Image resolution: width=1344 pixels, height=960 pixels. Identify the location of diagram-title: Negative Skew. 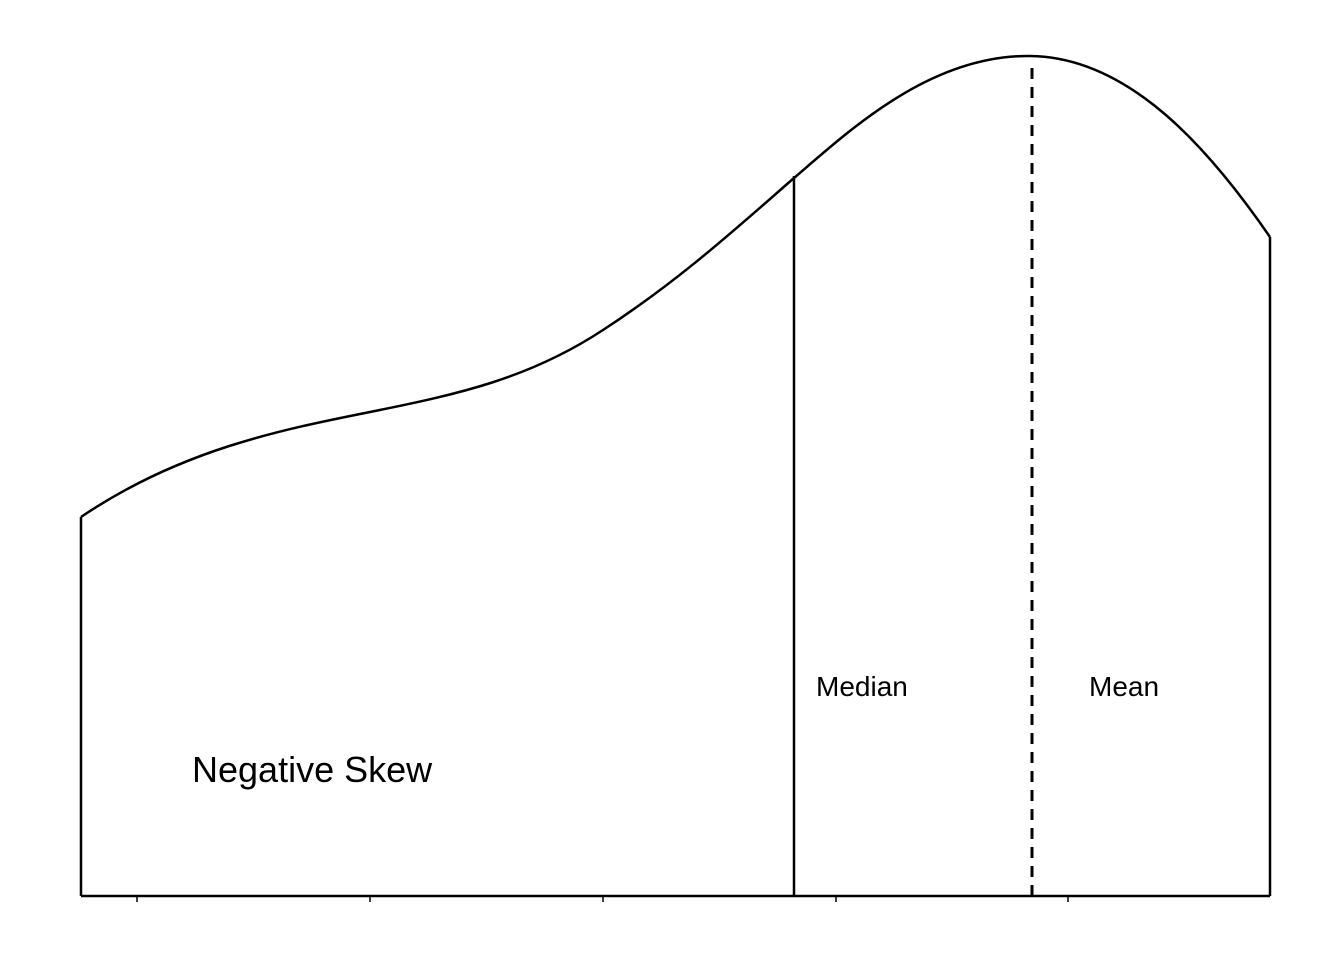
(312, 769).